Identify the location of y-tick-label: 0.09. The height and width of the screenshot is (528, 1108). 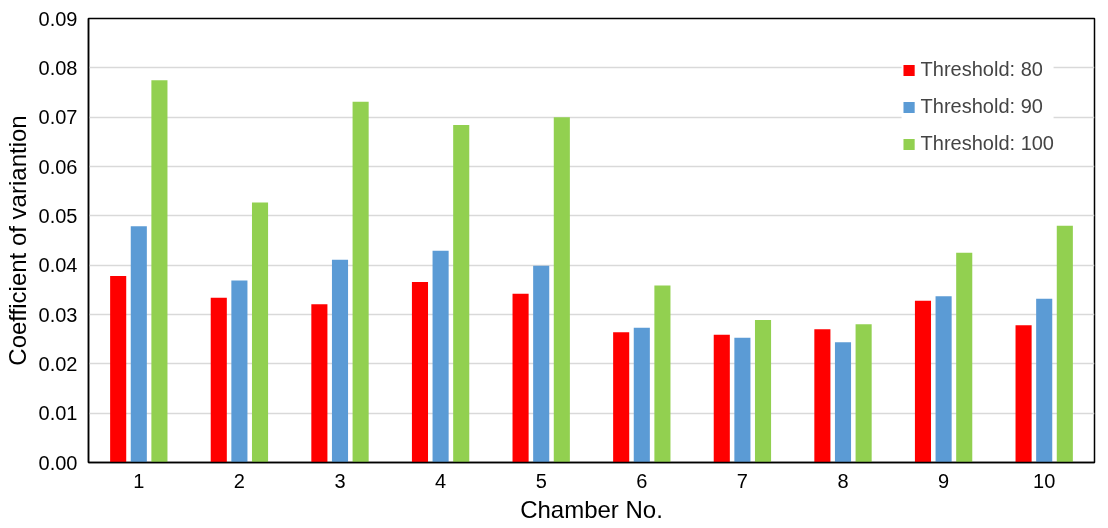
(58, 18).